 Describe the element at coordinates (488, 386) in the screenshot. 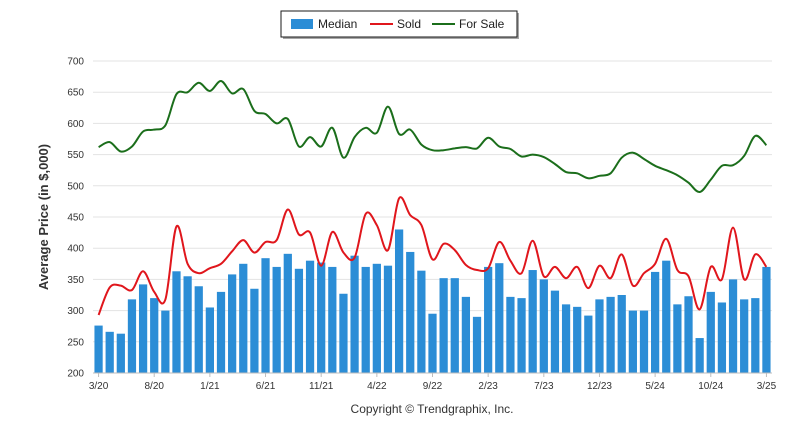

I see `x-tick-label: 2/23` at that location.